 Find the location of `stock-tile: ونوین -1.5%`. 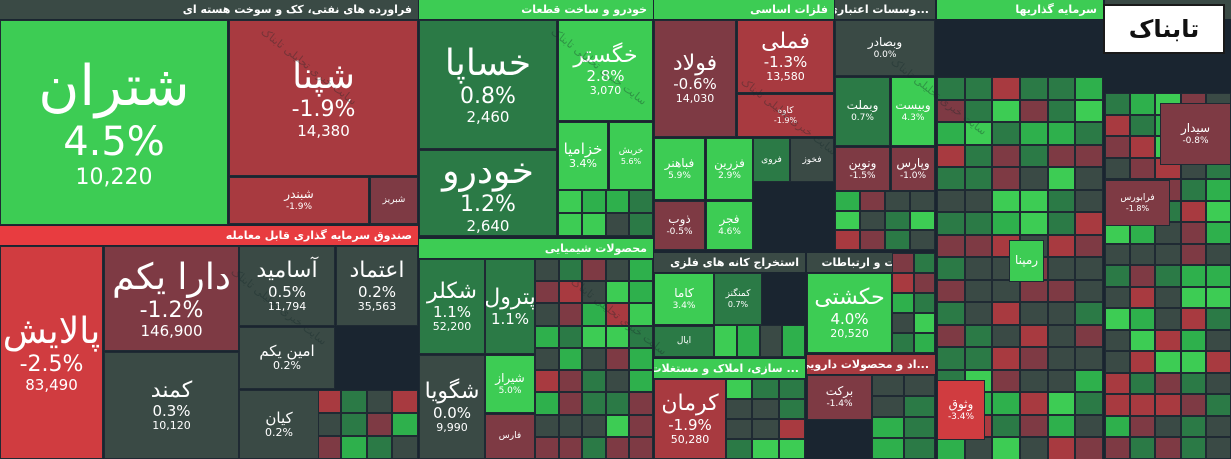

stock-tile: ونوین -1.5% is located at coordinates (862, 169).